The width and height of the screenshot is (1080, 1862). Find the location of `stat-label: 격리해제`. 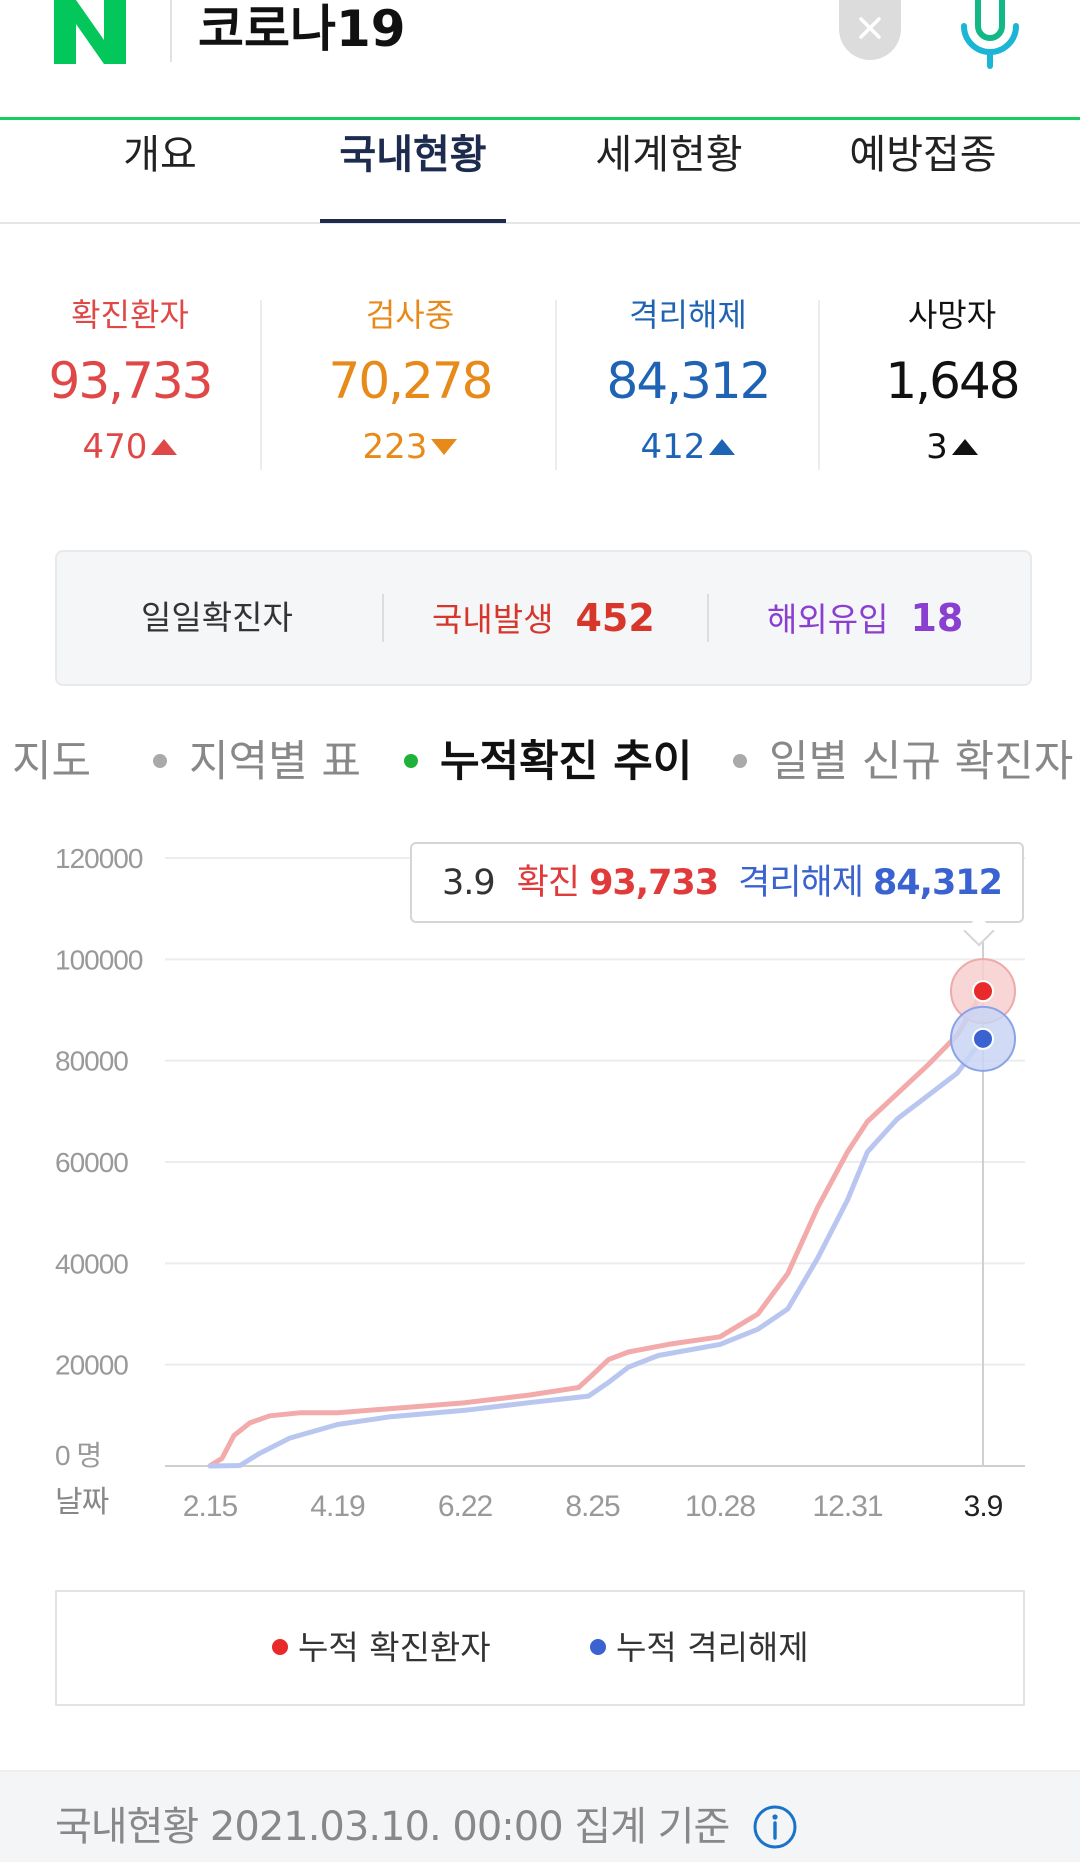

stat-label: 격리해제 is located at coordinates (688, 315).